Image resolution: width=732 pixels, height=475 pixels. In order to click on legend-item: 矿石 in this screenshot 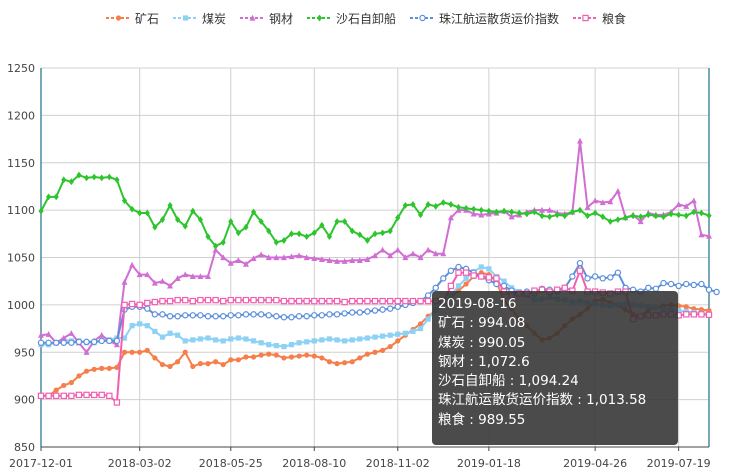, I will do `click(132, 18)`.